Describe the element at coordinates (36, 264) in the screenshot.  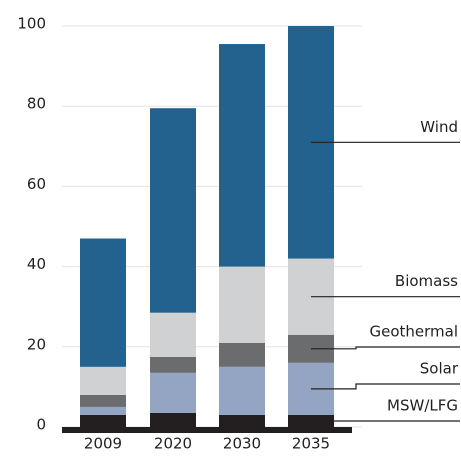
I see `y-tick-label: 40` at that location.